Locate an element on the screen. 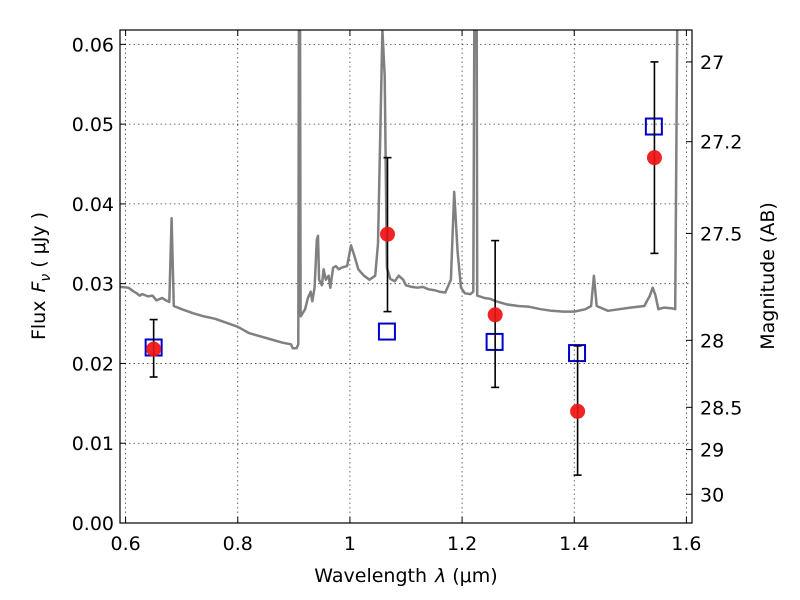 This screenshot has width=800, height=600. y-tick-label: 0.06 is located at coordinates (93, 45).